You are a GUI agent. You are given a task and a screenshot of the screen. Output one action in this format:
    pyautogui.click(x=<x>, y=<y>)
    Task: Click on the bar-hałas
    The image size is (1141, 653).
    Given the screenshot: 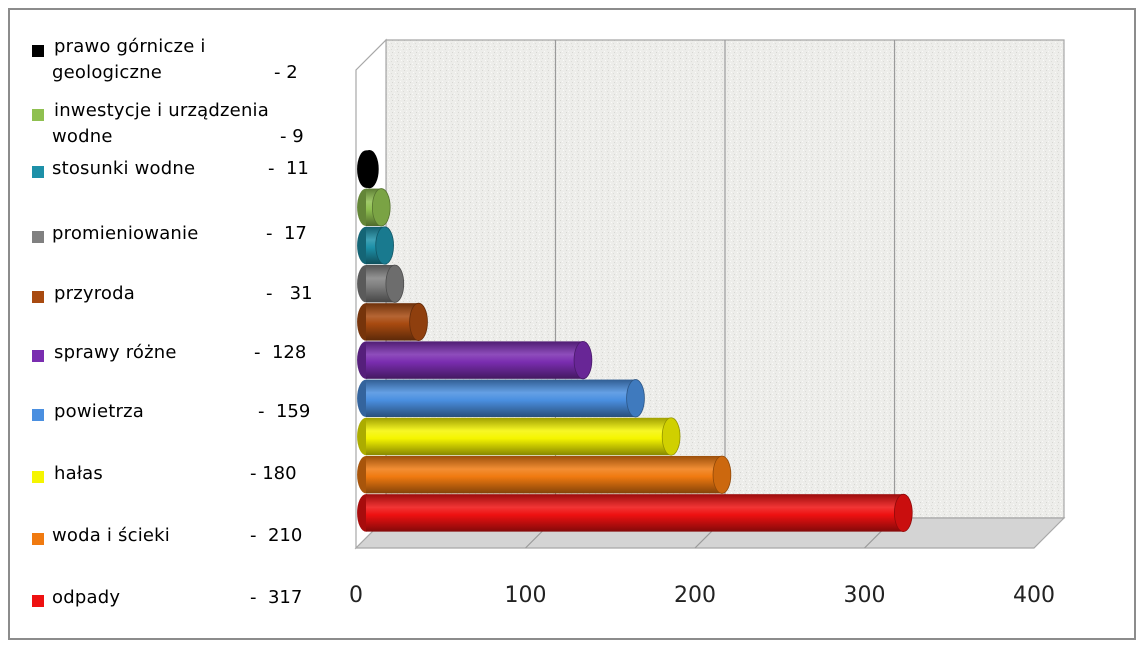 What is the action you would take?
    pyautogui.click(x=519, y=436)
    